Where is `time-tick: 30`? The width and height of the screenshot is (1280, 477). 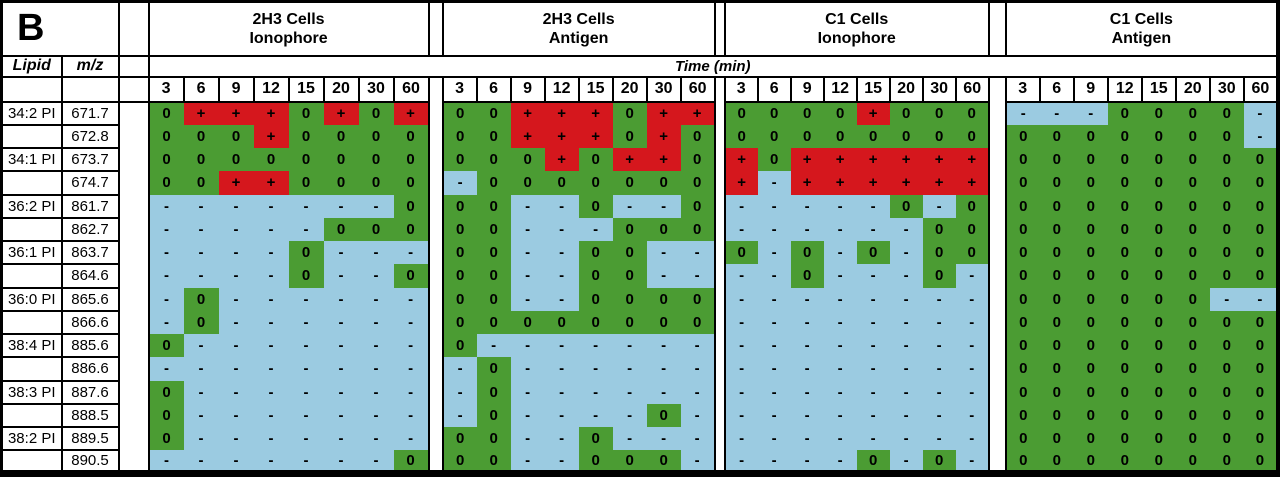
time-tick: 30 is located at coordinates (939, 89).